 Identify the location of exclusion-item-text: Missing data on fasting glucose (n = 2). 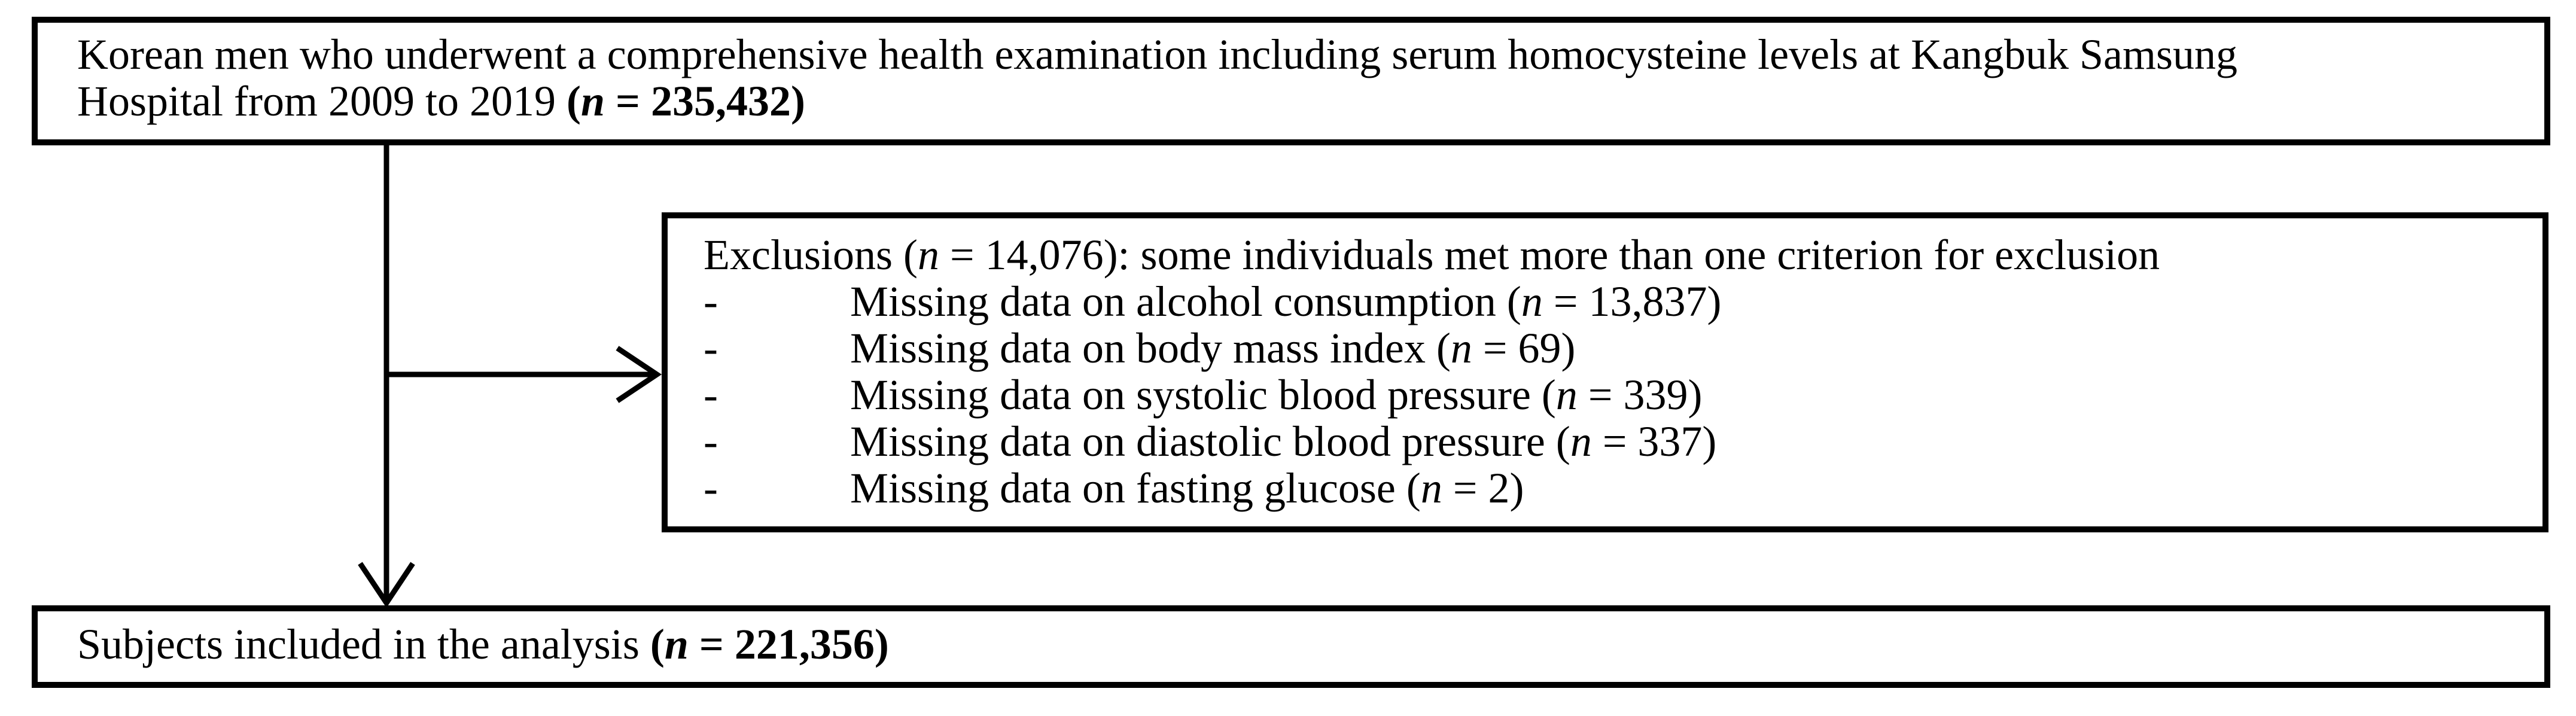
(1187, 488).